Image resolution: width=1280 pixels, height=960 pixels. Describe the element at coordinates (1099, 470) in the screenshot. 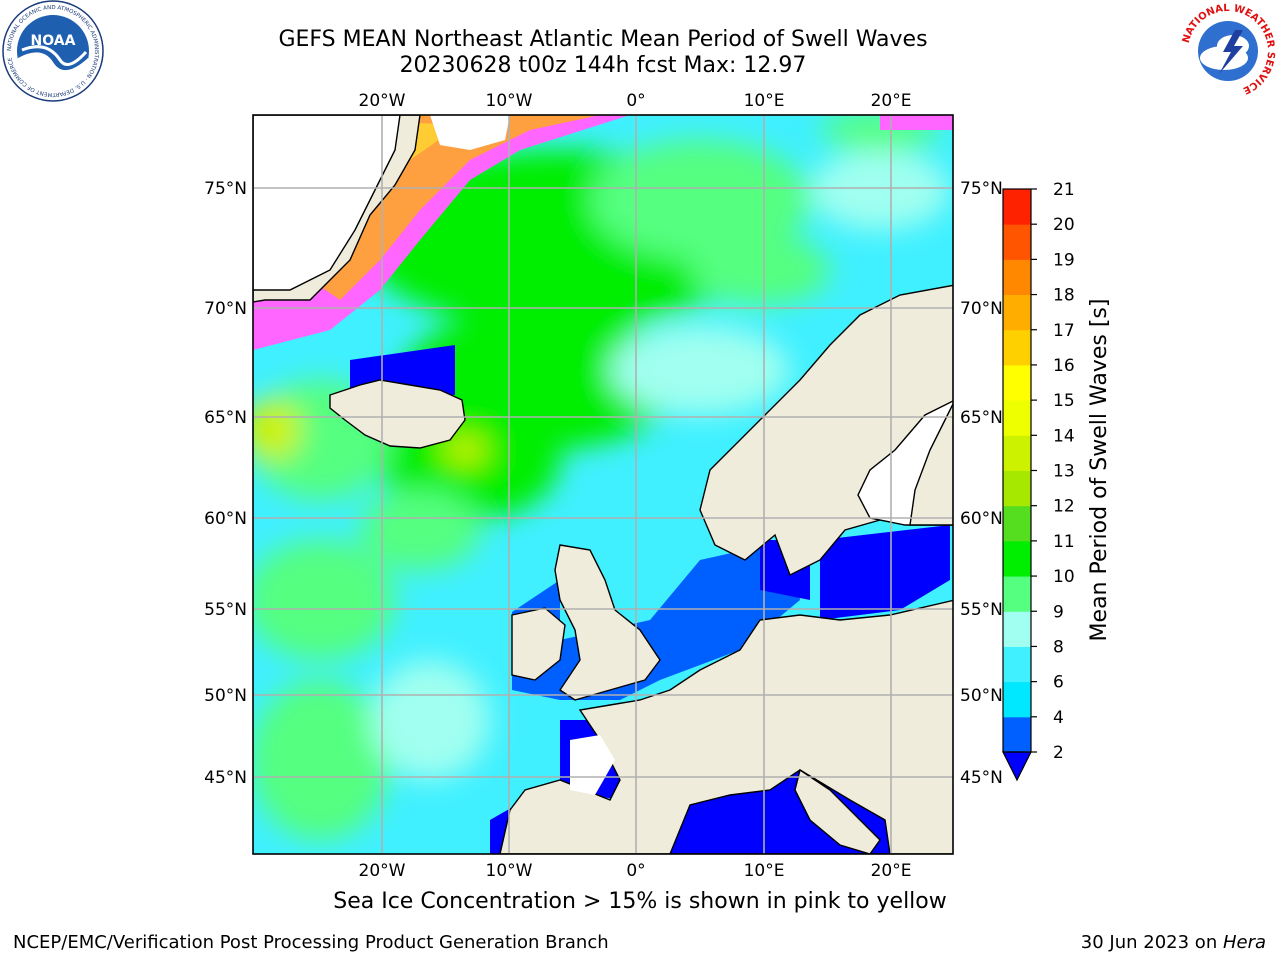

I see `colorbar-label: Mean Period of Swell Waves [s]` at that location.